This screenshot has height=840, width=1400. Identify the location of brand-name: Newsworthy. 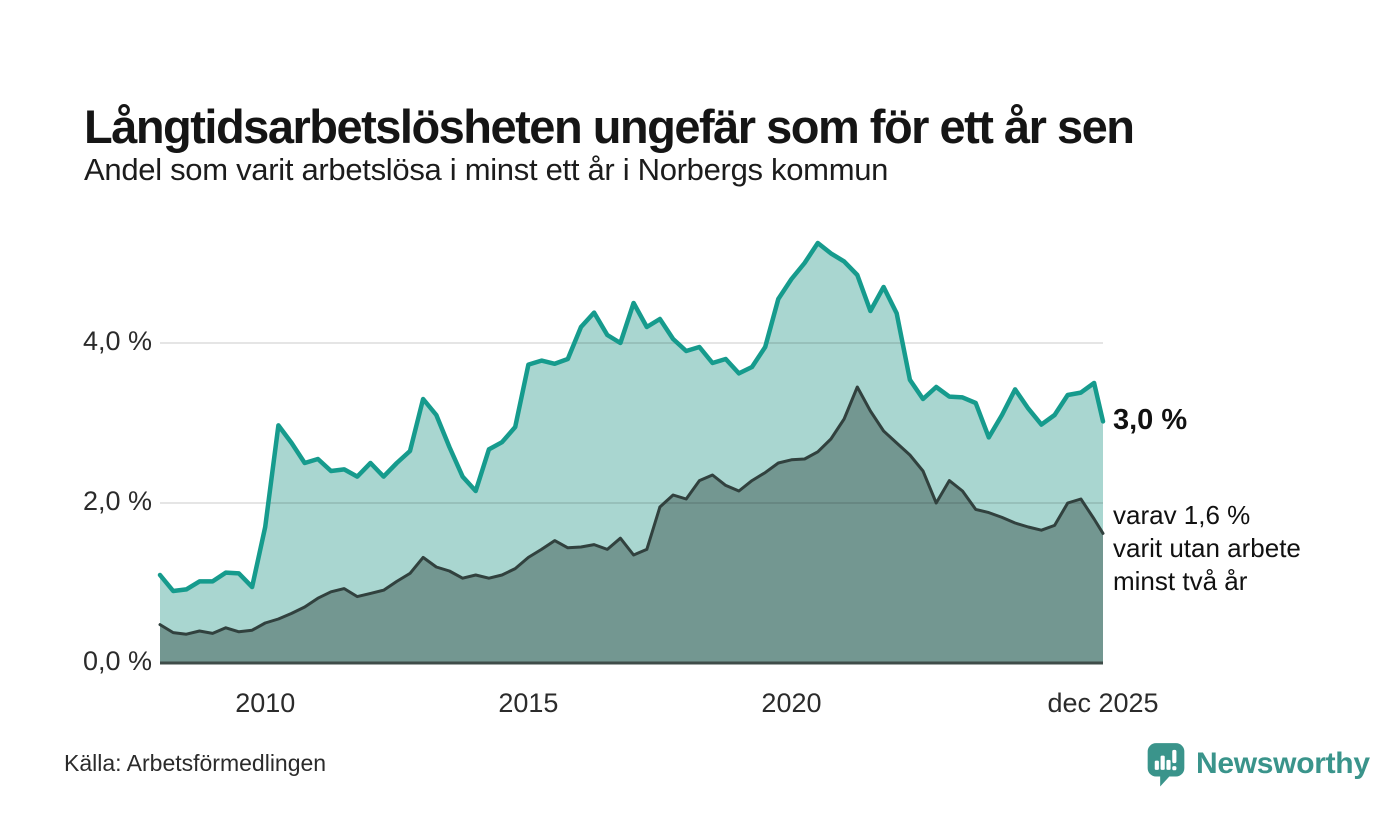
(1283, 763).